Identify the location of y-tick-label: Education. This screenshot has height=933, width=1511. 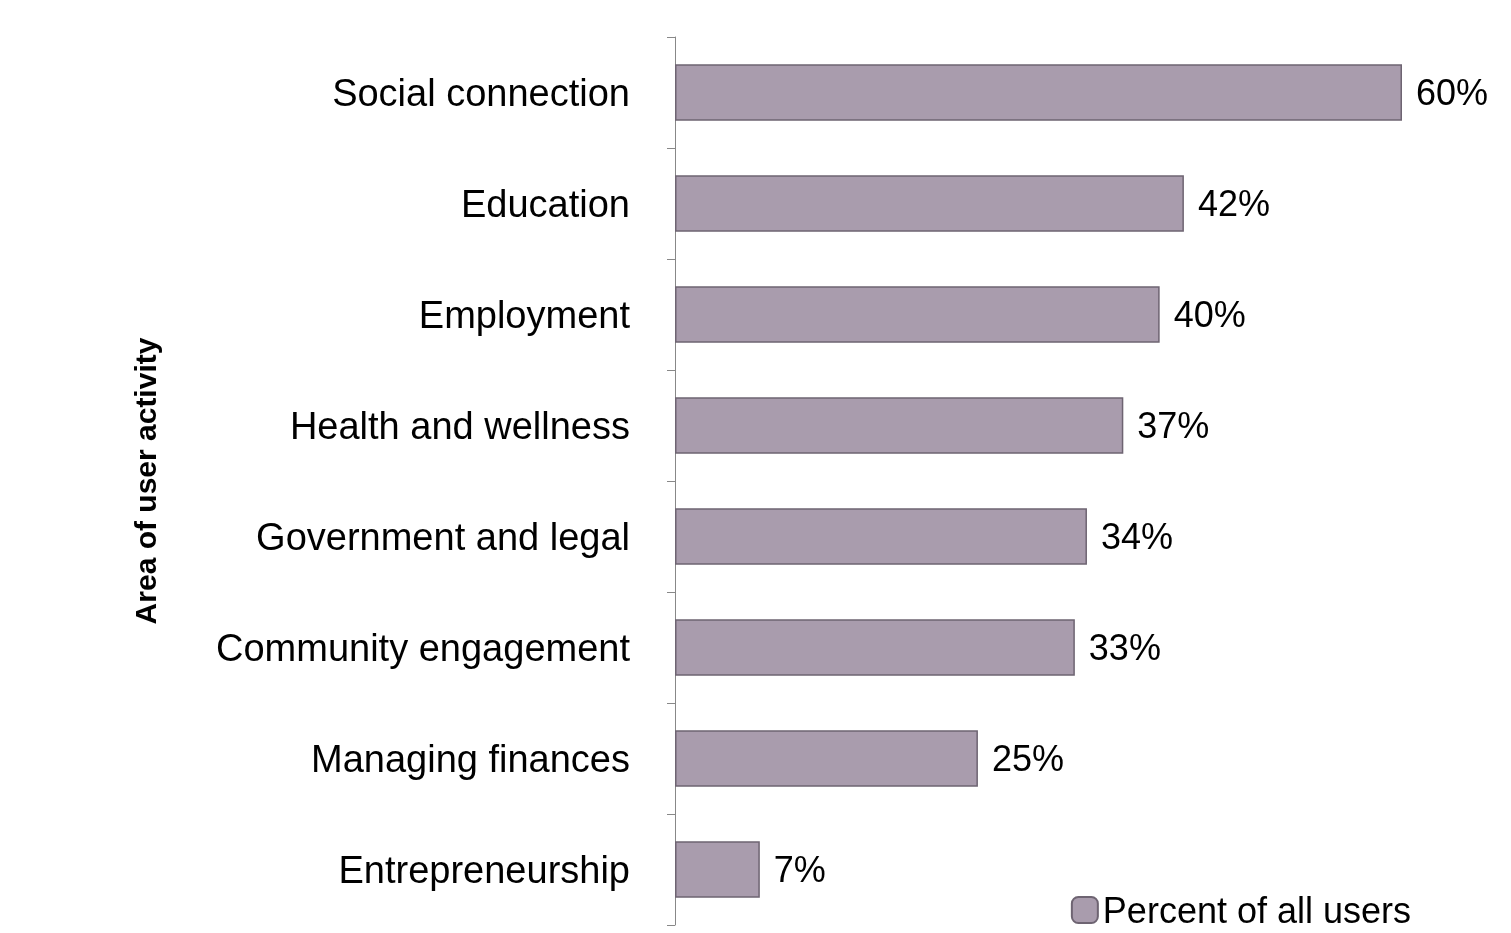
(545, 203).